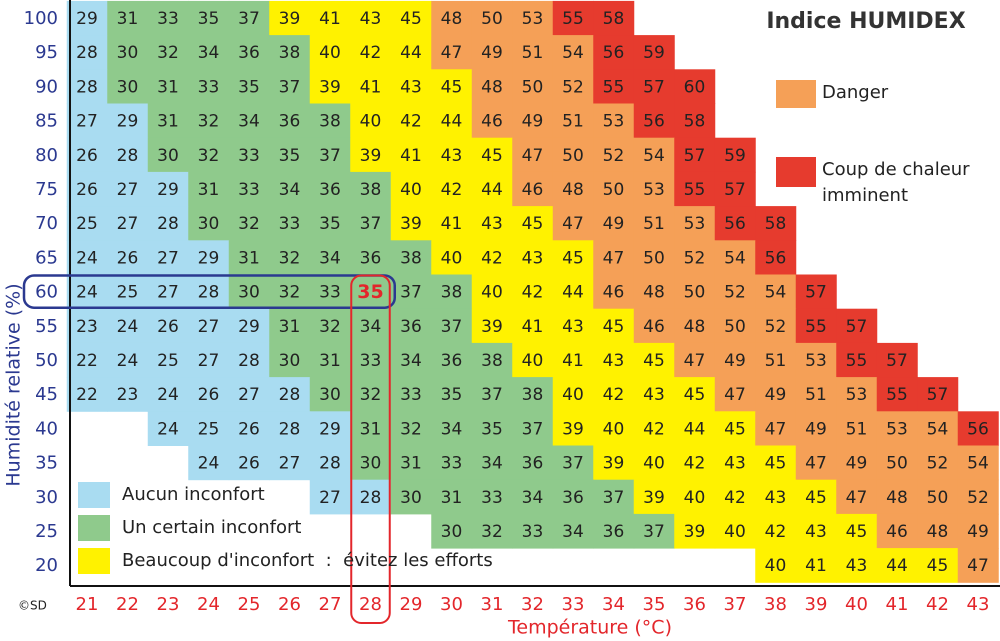 The height and width of the screenshot is (641, 1000). Describe the element at coordinates (865, 21) in the screenshot. I see `chart-title: Indice HUMIDEX` at that location.